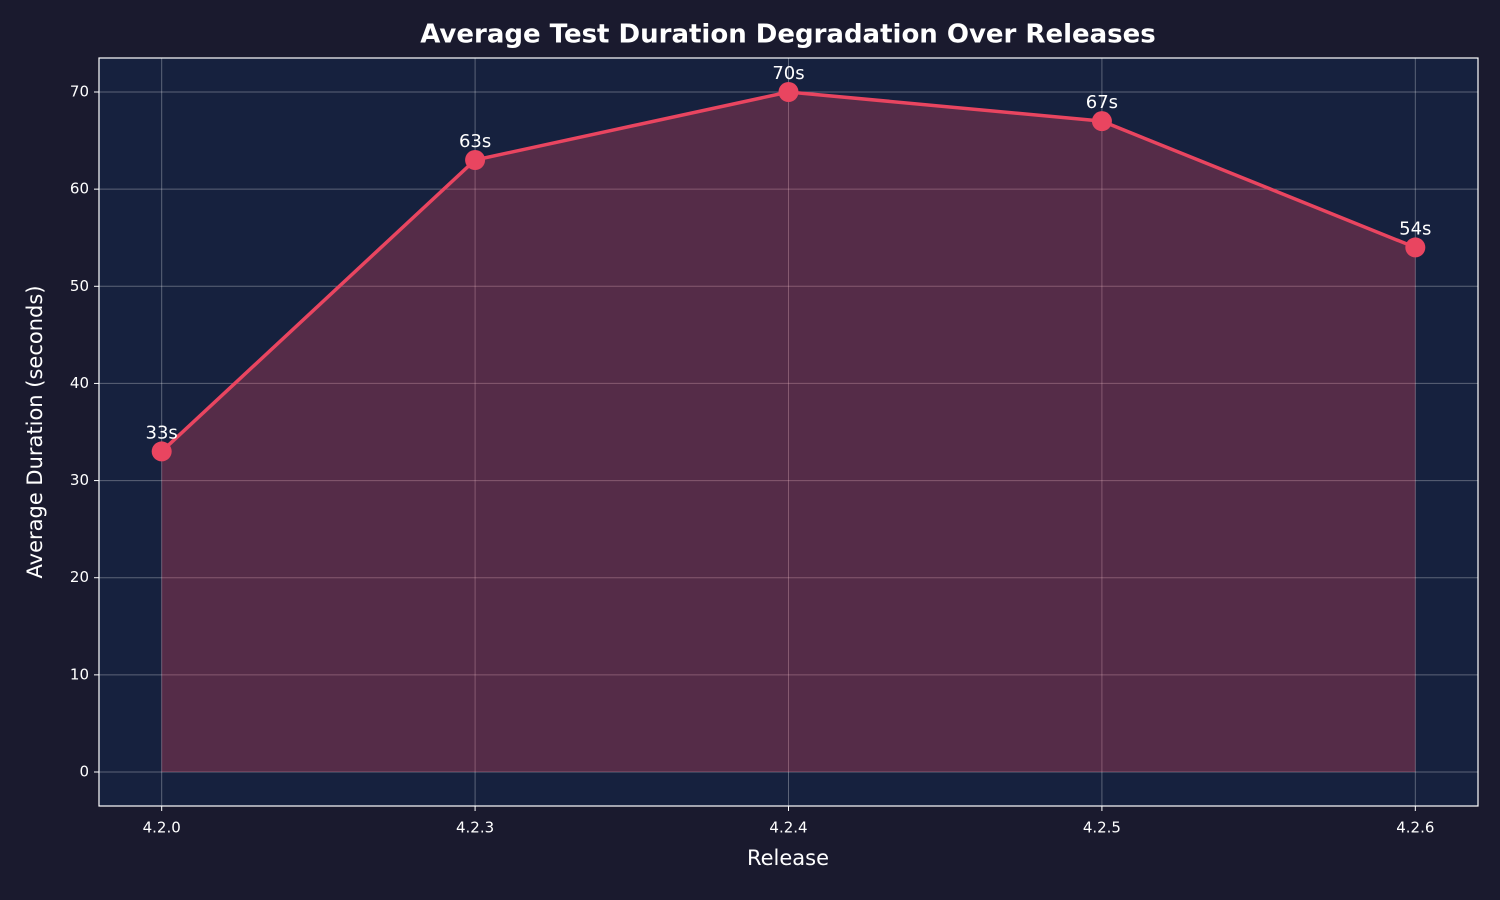 The height and width of the screenshot is (900, 1500). Describe the element at coordinates (84, 772) in the screenshot. I see `y-tick-label: 0` at that location.